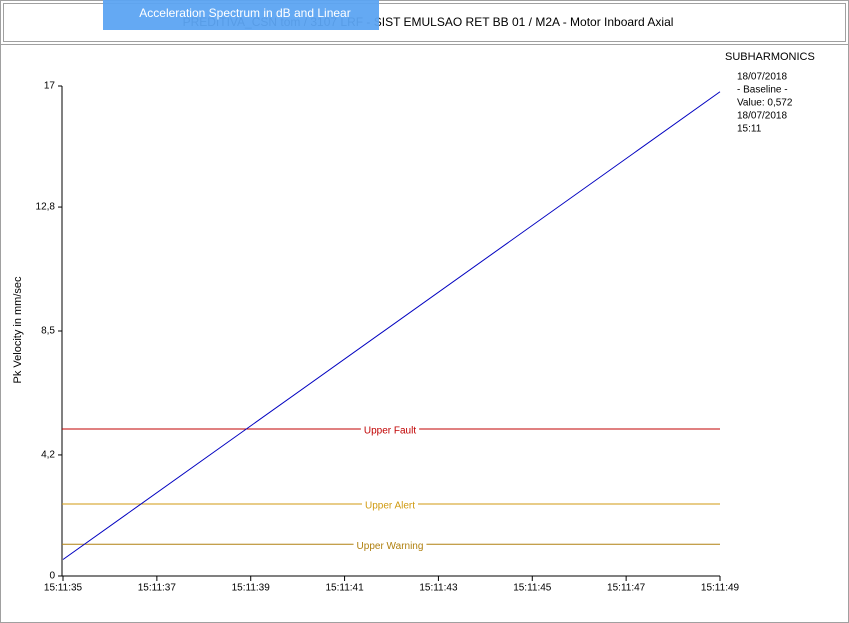 Image resolution: width=849 pixels, height=623 pixels. I want to click on x-tick-label: 15:11:47, so click(626, 588).